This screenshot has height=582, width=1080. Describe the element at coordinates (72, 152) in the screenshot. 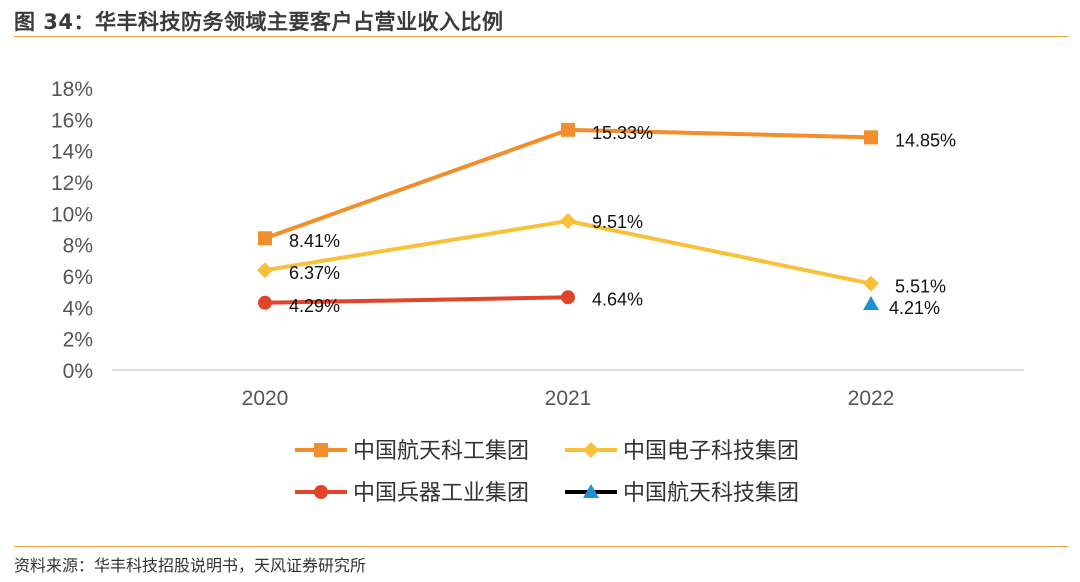

I see `y-tick-label: 14%` at that location.